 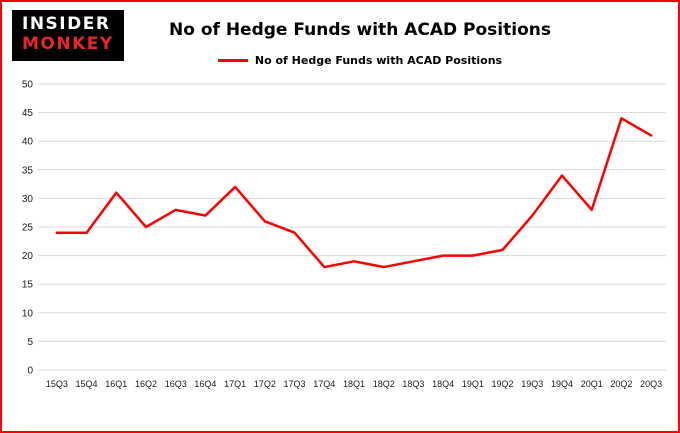 What do you see at coordinates (205, 384) in the screenshot?
I see `x-tick-label: 16Q4` at bounding box center [205, 384].